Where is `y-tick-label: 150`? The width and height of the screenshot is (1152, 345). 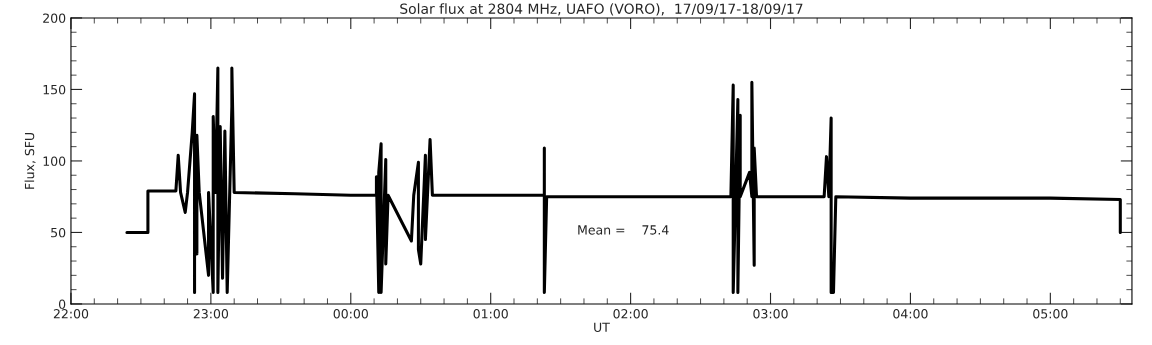
y-tick-label: 150 is located at coordinates (54, 89).